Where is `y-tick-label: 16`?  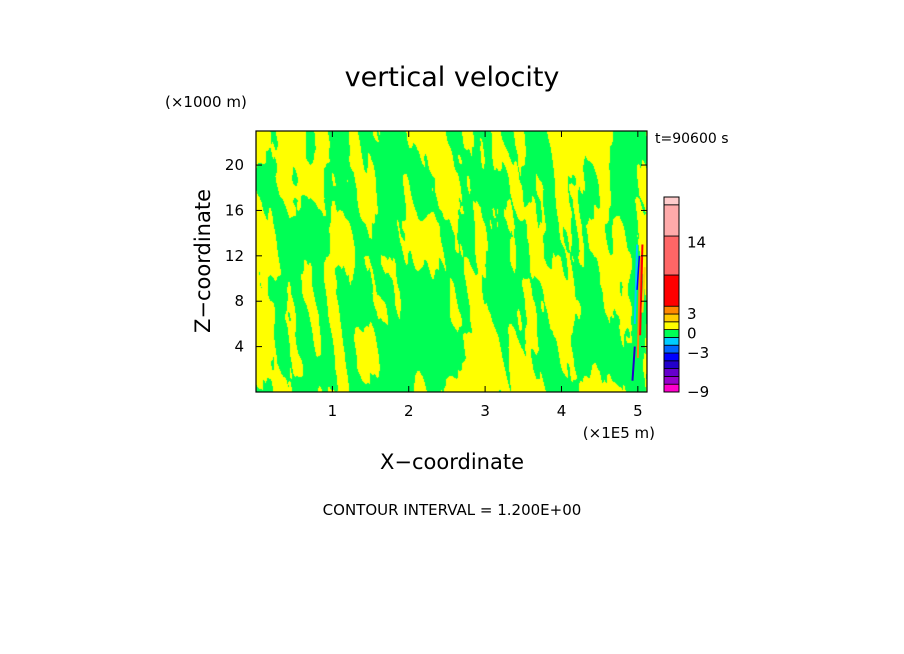 y-tick-label: 16 is located at coordinates (234, 210).